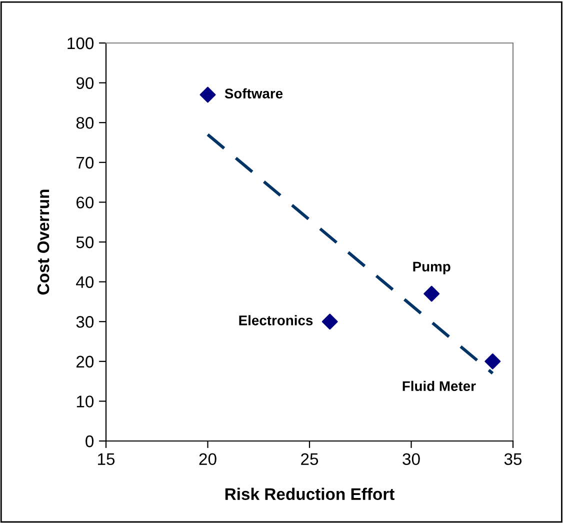  Describe the element at coordinates (106, 459) in the screenshot. I see `x-tick-label: 15` at that location.